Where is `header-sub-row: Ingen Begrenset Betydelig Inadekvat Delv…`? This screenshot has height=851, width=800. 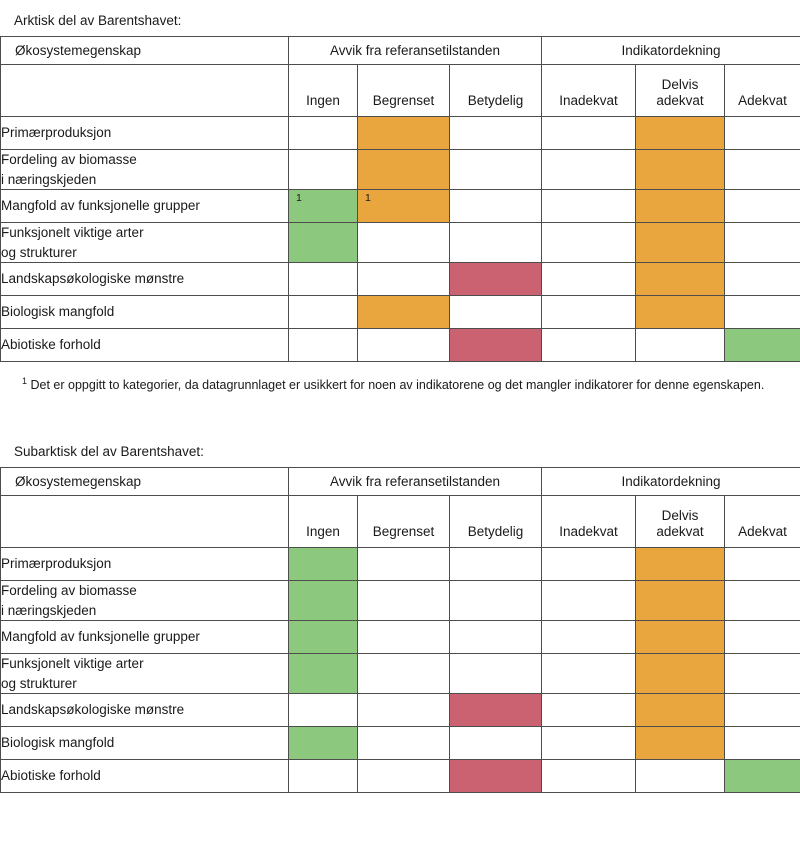 header-sub-row: Ingen Begrenset Betydelig Inadekvat Delv… is located at coordinates (400, 90).